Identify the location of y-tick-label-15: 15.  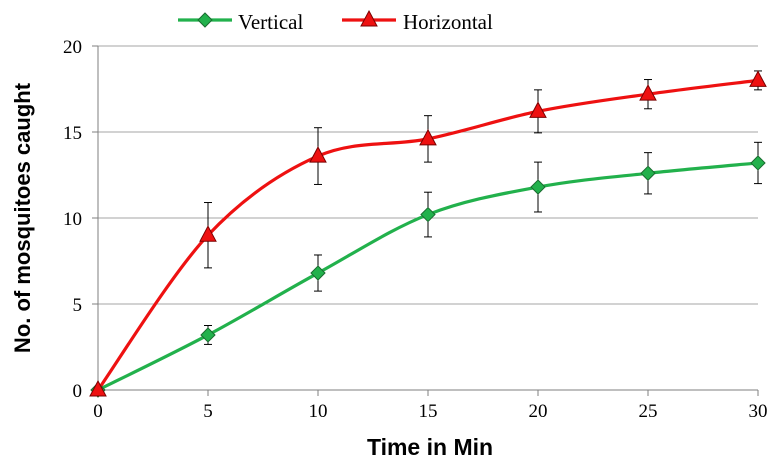
(72, 133).